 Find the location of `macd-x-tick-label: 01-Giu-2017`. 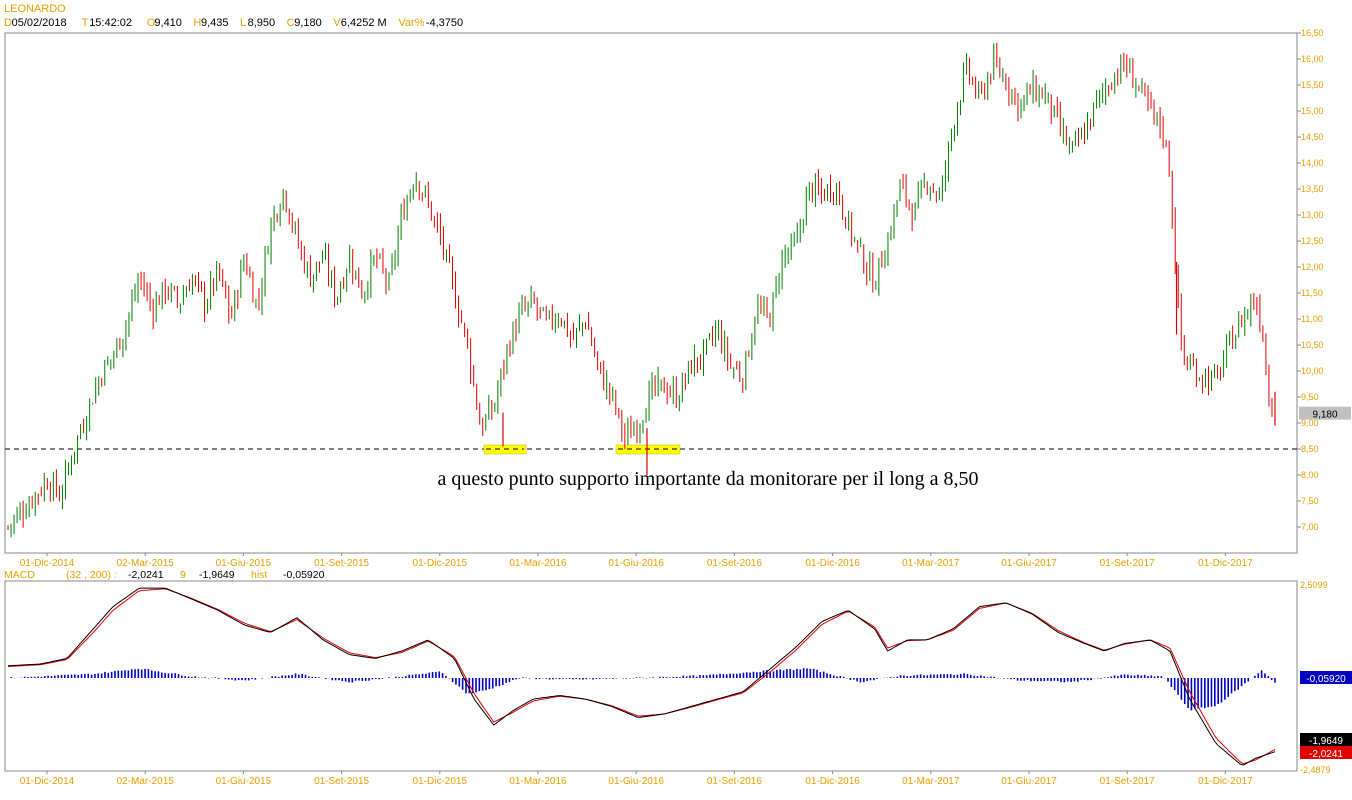

macd-x-tick-label: 01-Giu-2017 is located at coordinates (1029, 781).